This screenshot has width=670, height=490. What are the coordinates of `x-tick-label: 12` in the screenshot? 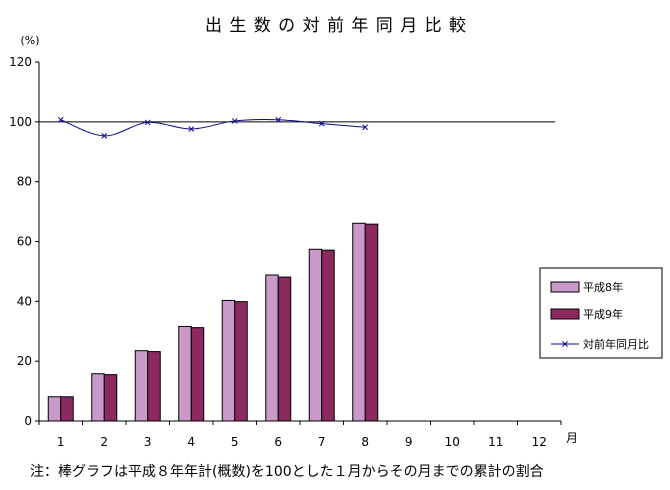 It's located at (539, 442).